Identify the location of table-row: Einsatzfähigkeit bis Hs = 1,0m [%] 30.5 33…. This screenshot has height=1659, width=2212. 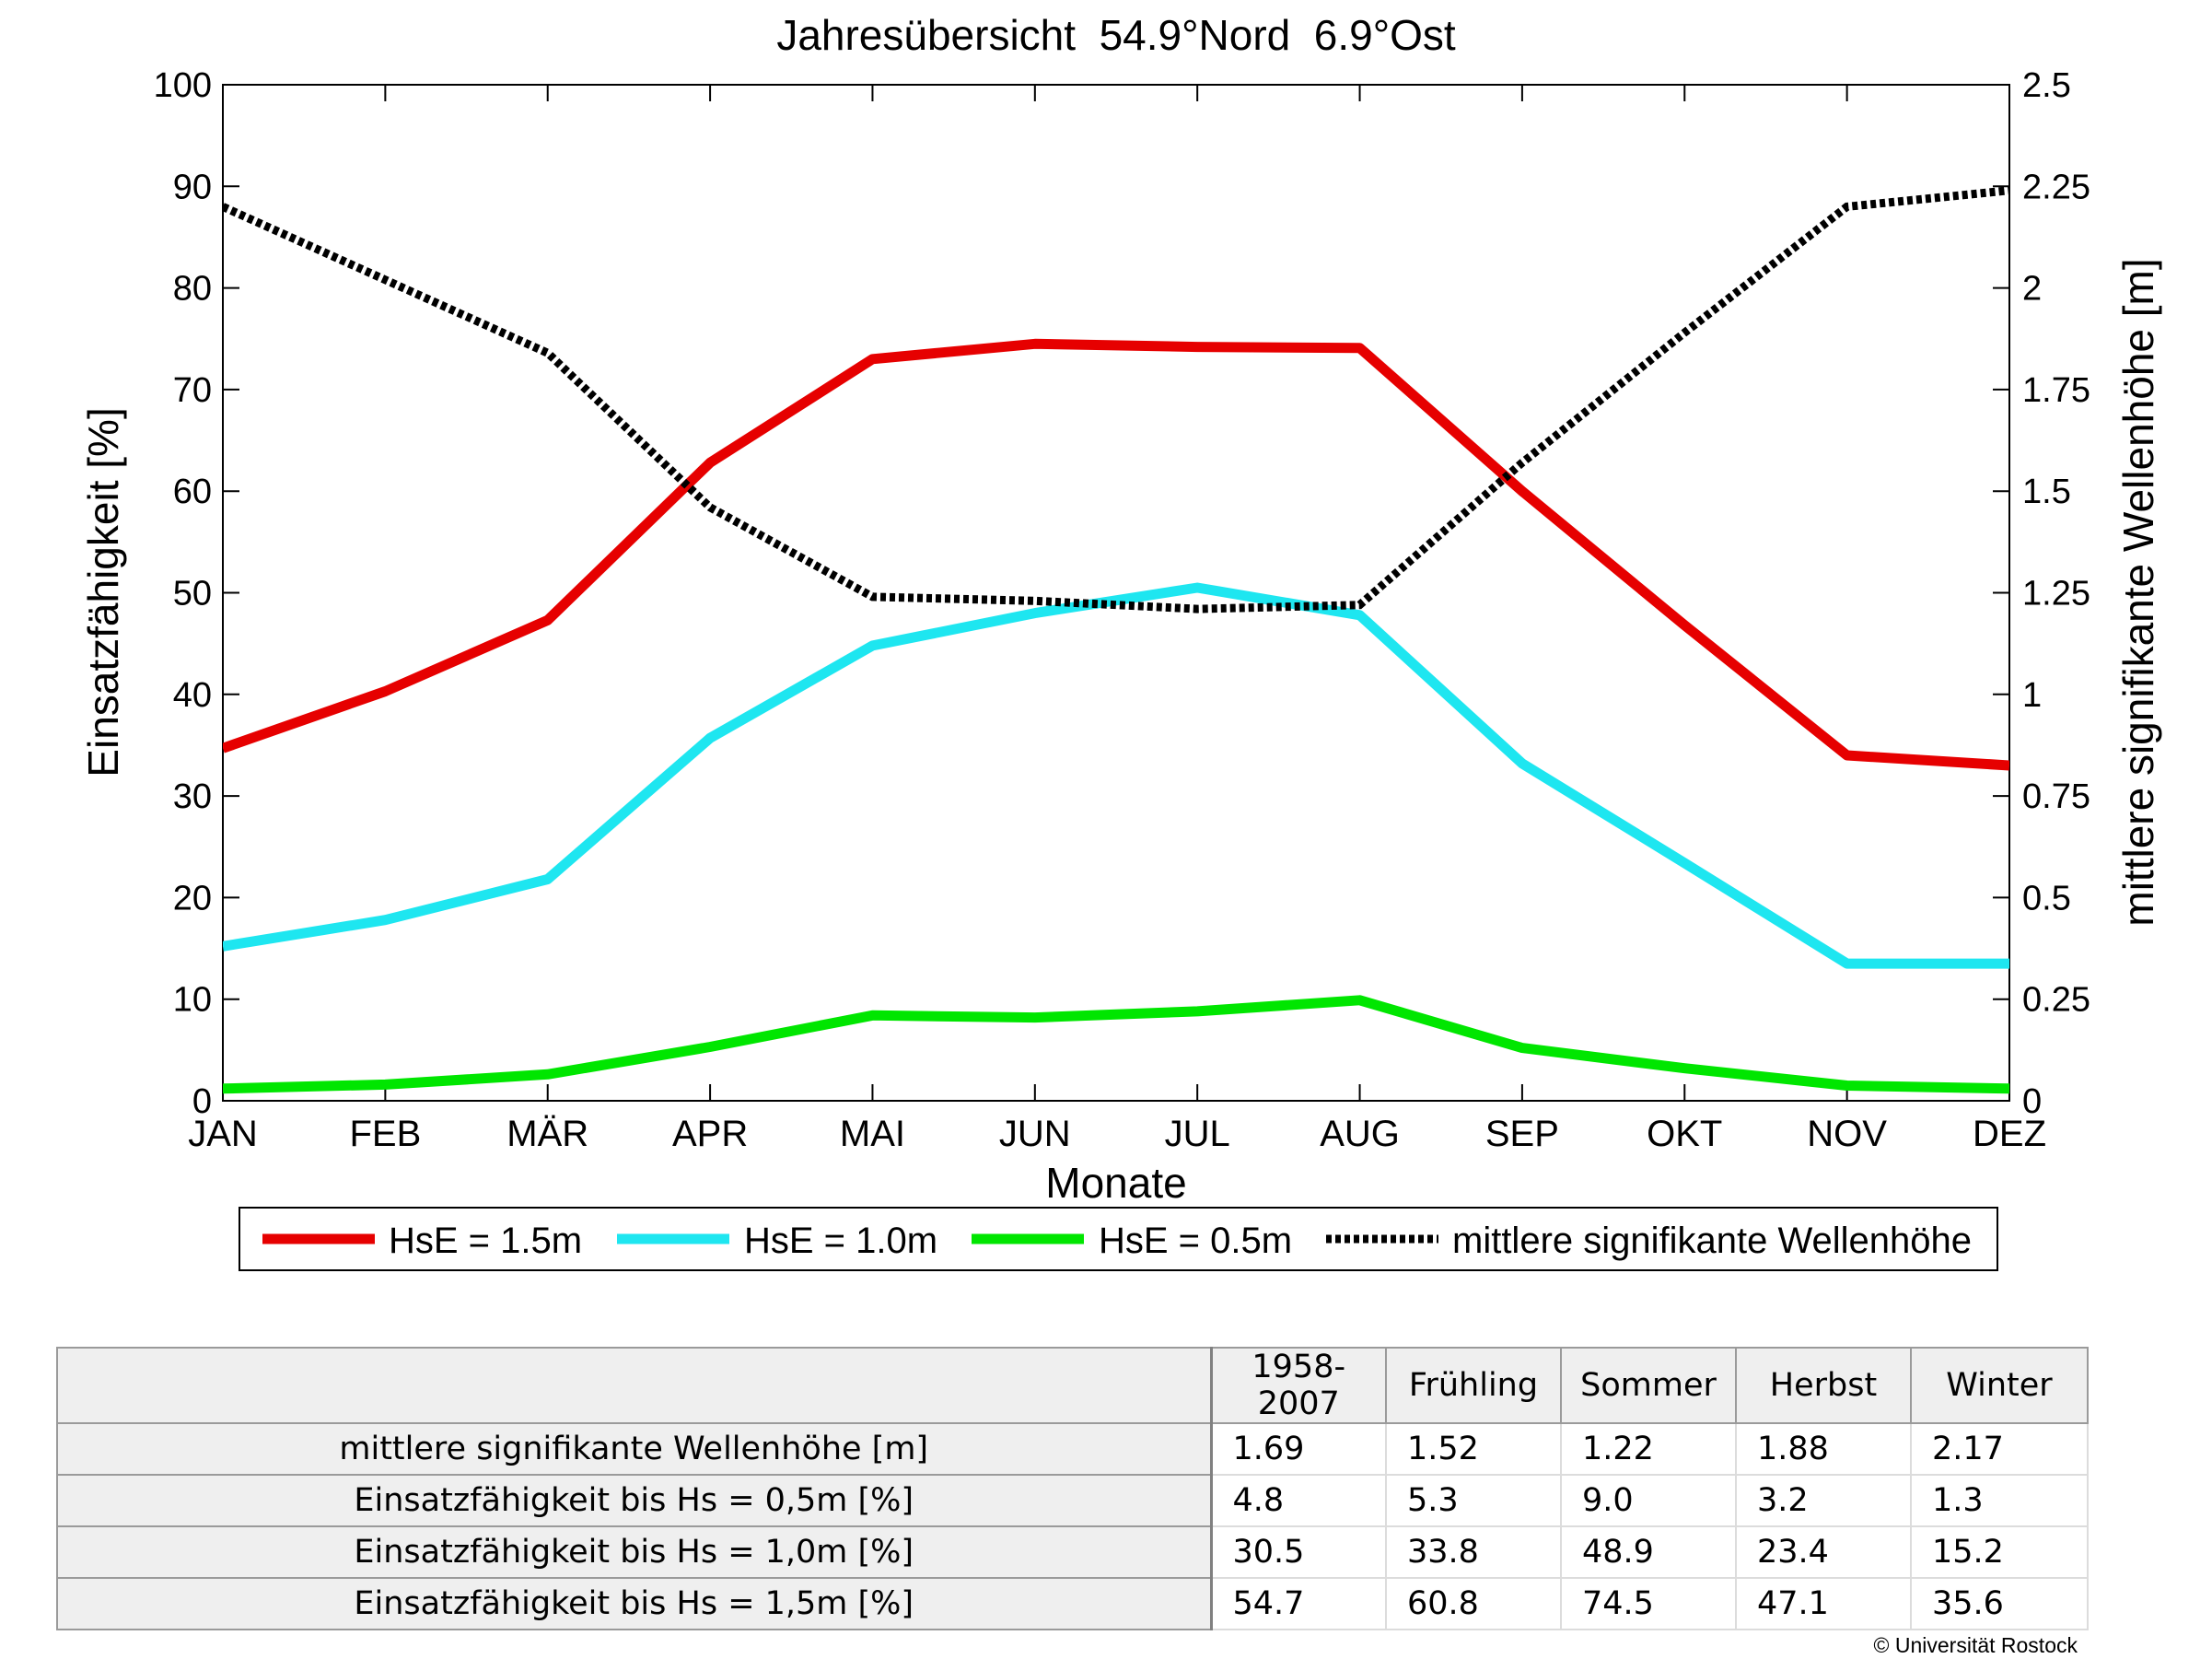
(1072, 1552).